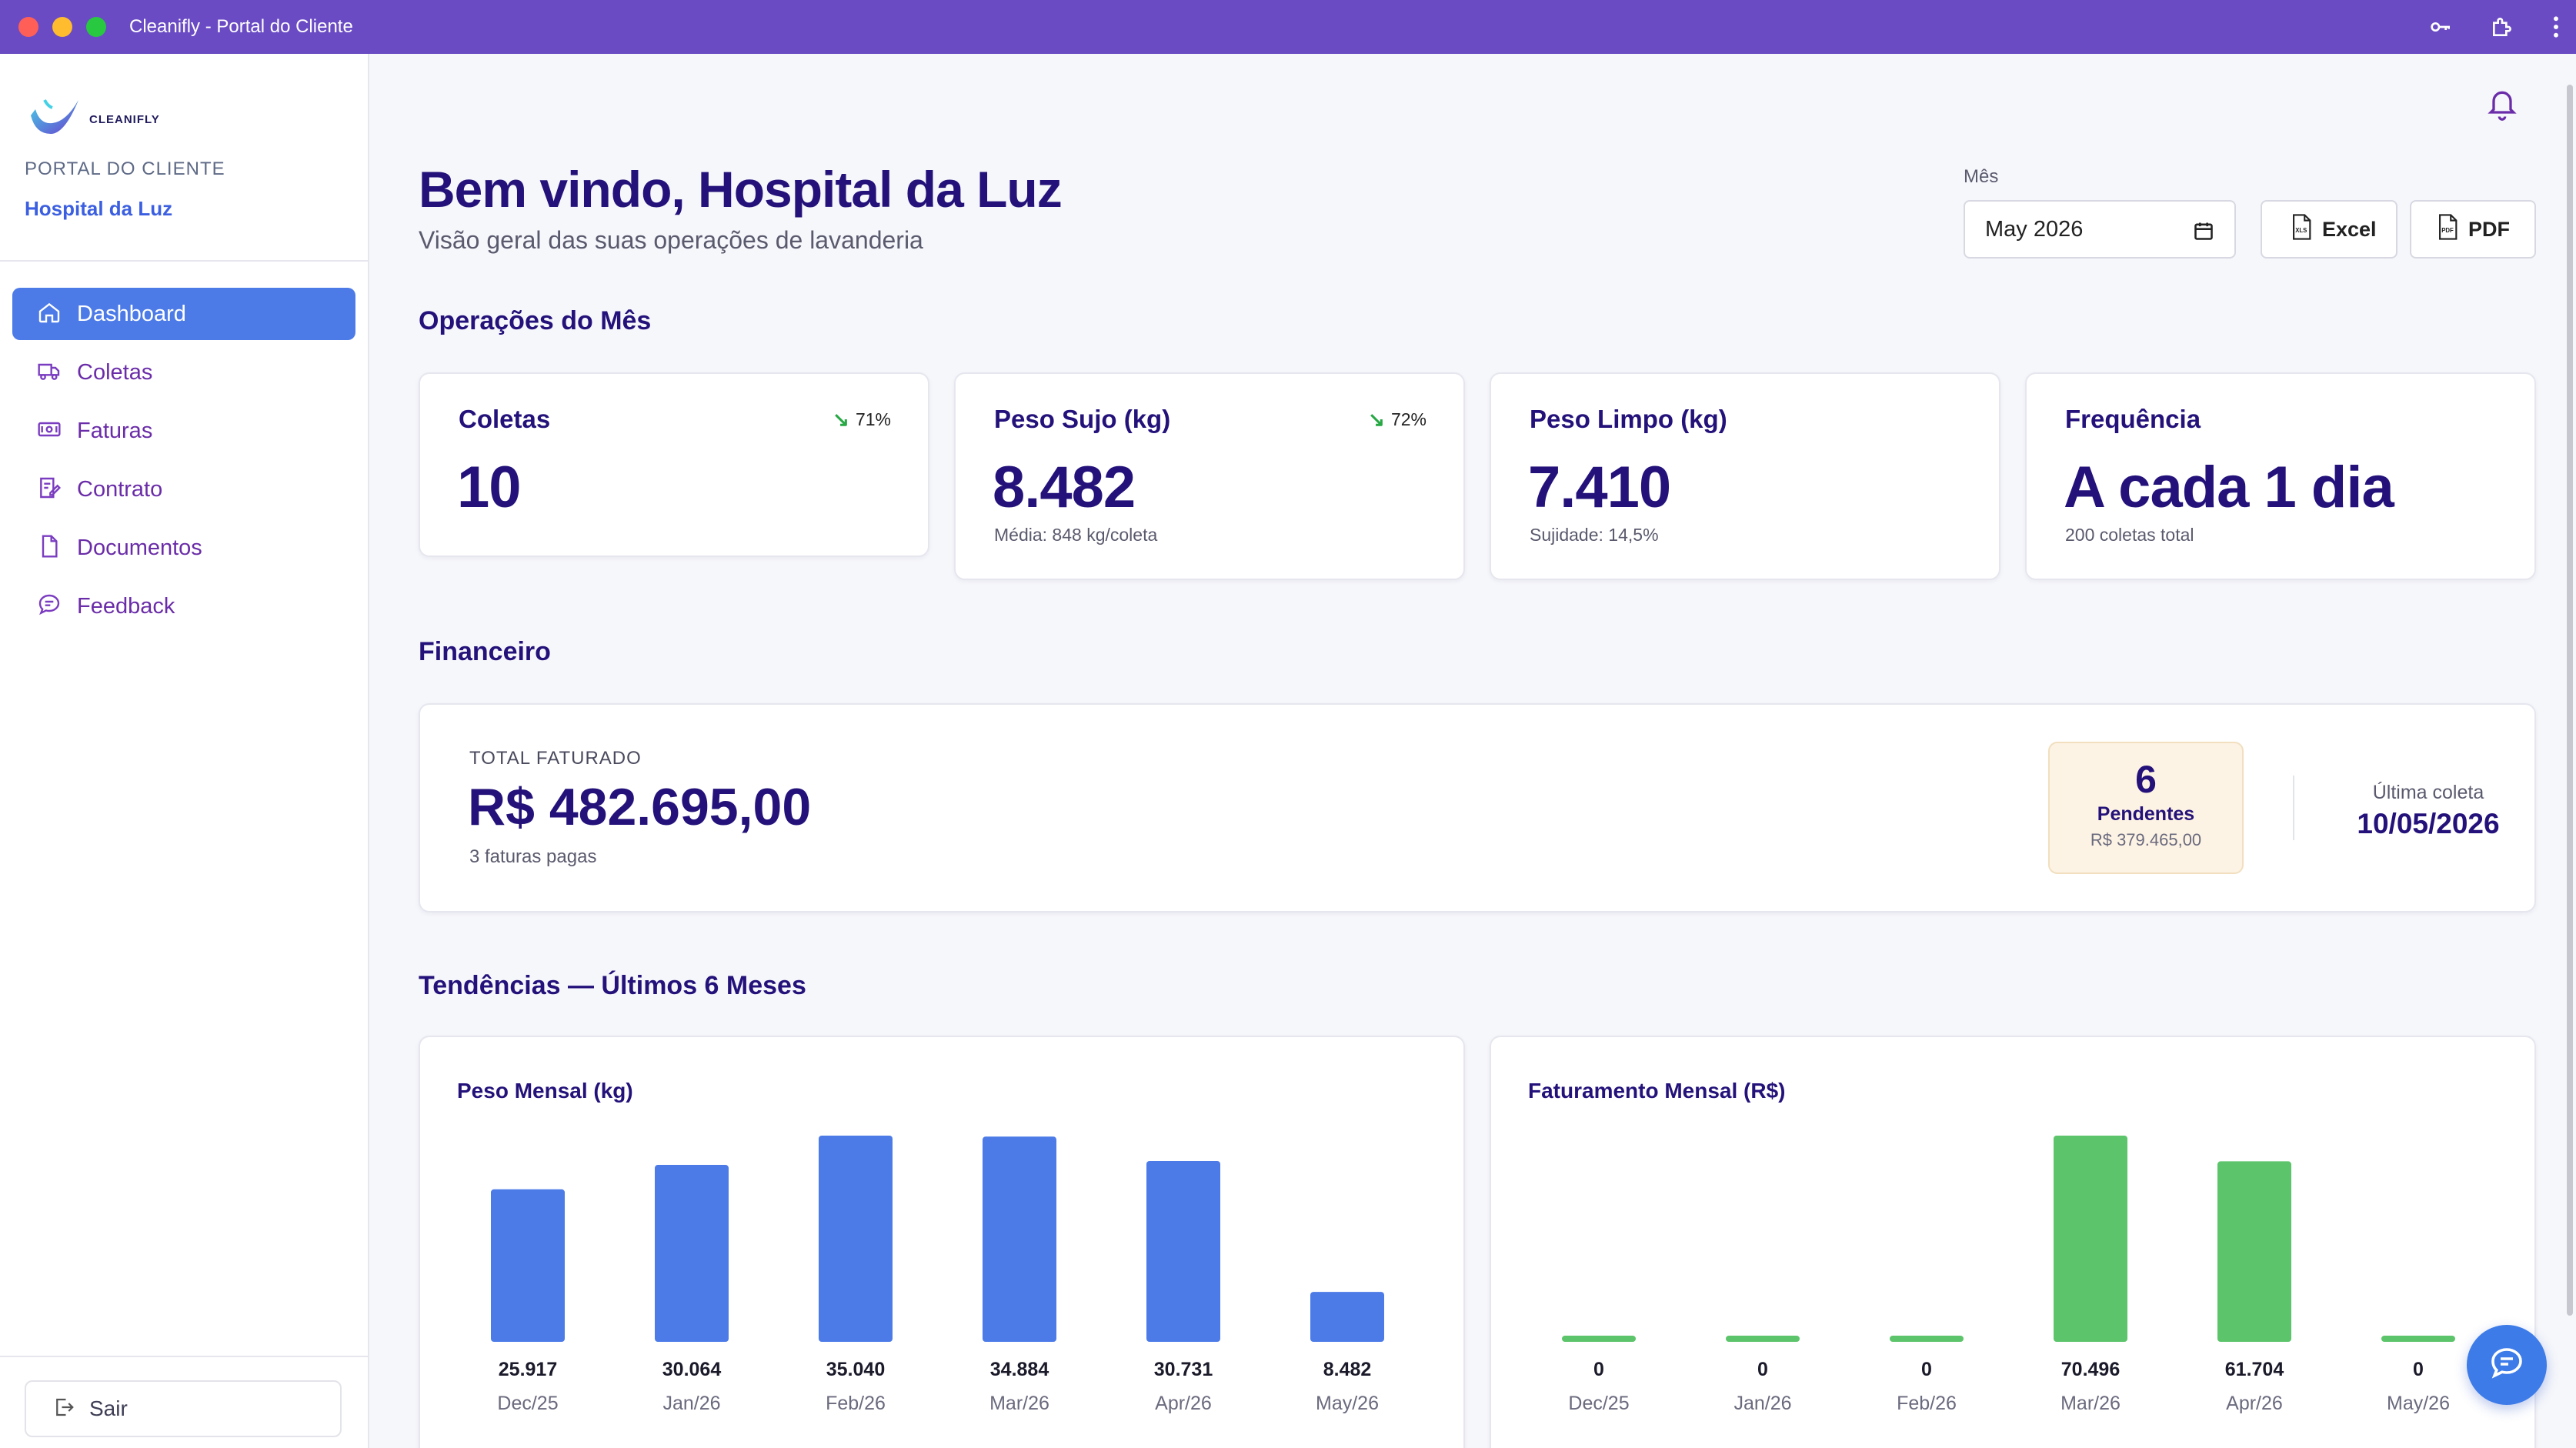 The width and height of the screenshot is (2576, 1448). I want to click on sidebar-item-coletas: Coletas, so click(184, 372).